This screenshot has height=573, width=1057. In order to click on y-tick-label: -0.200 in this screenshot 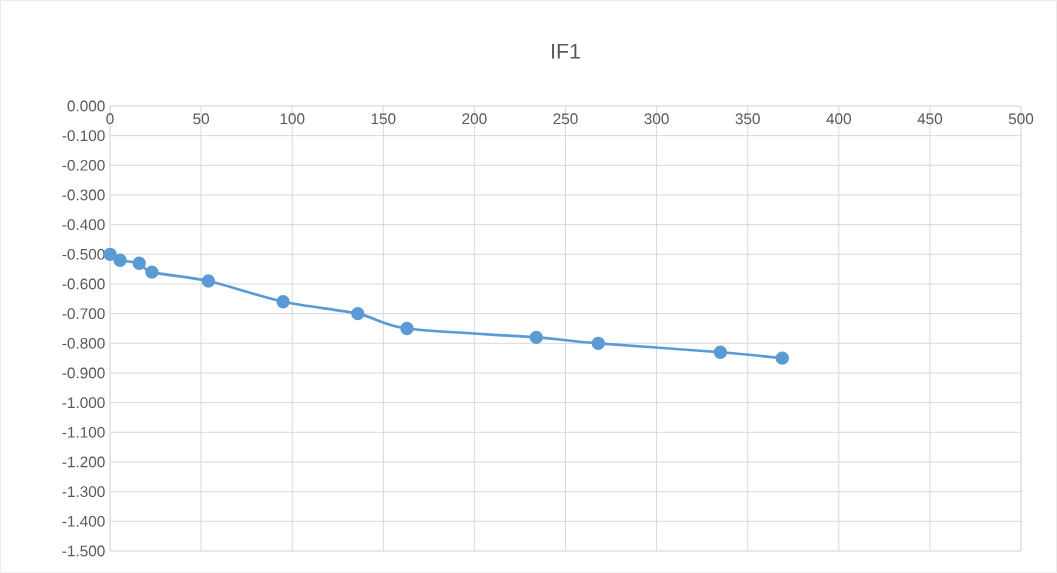, I will do `click(83, 165)`.